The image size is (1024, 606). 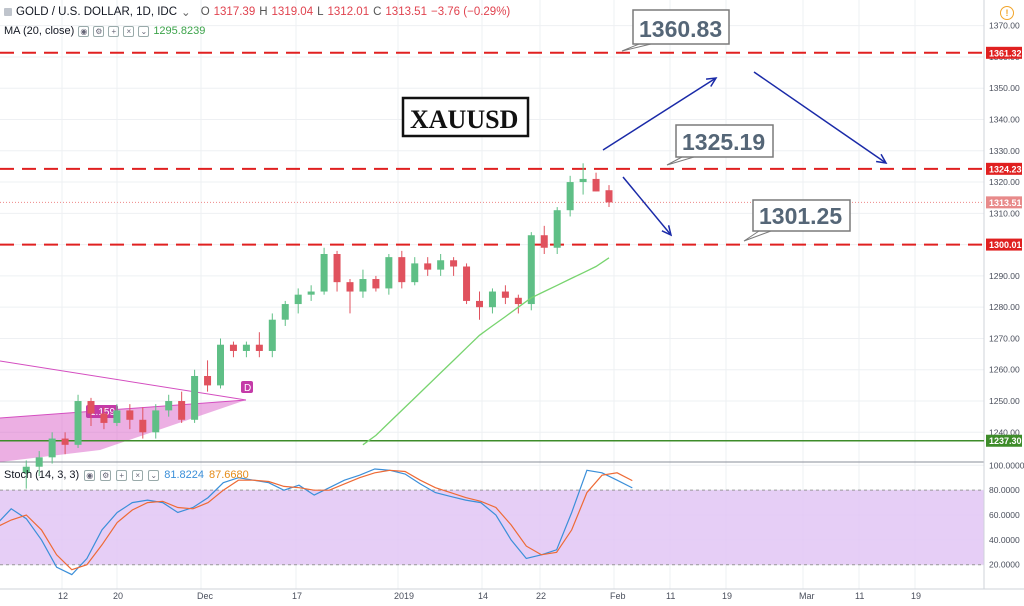 I want to click on price-tick-label: 1320.00, so click(x=1004, y=182).